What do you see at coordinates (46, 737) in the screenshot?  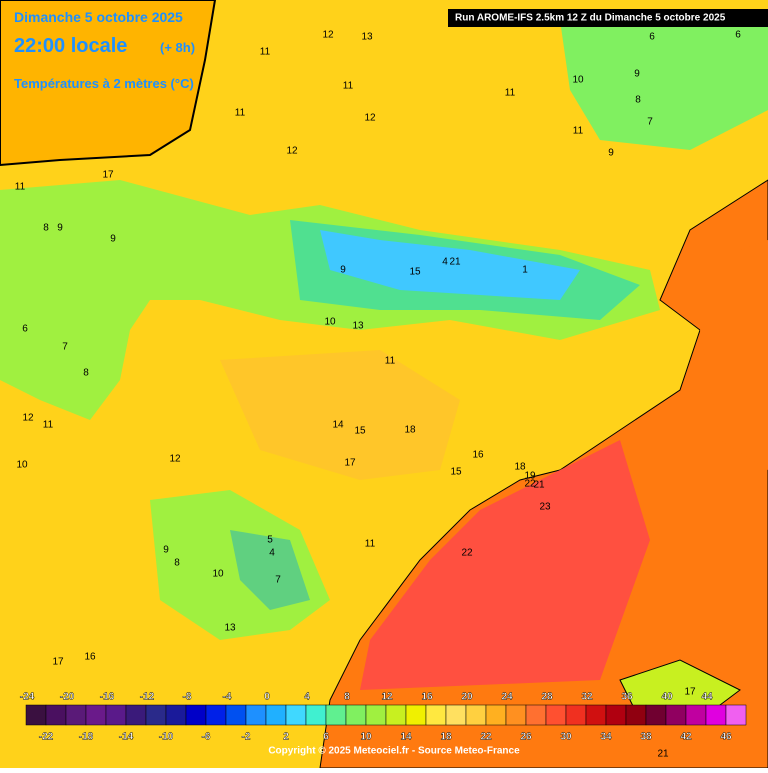 I see `colorbar-label: -22` at bounding box center [46, 737].